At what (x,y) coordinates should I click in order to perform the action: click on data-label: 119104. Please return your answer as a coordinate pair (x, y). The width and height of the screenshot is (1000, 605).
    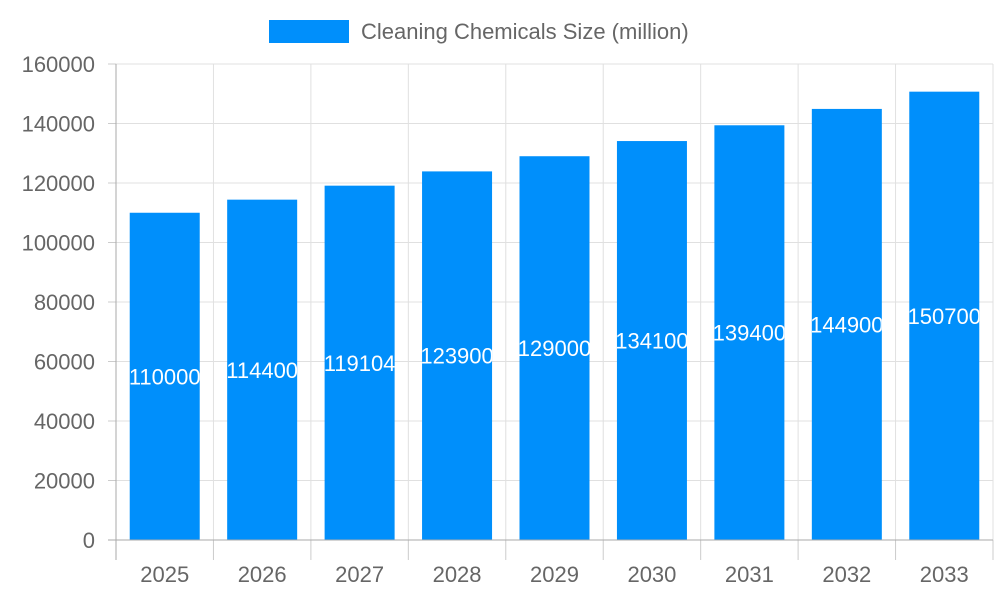
    Looking at the image, I should click on (360, 363).